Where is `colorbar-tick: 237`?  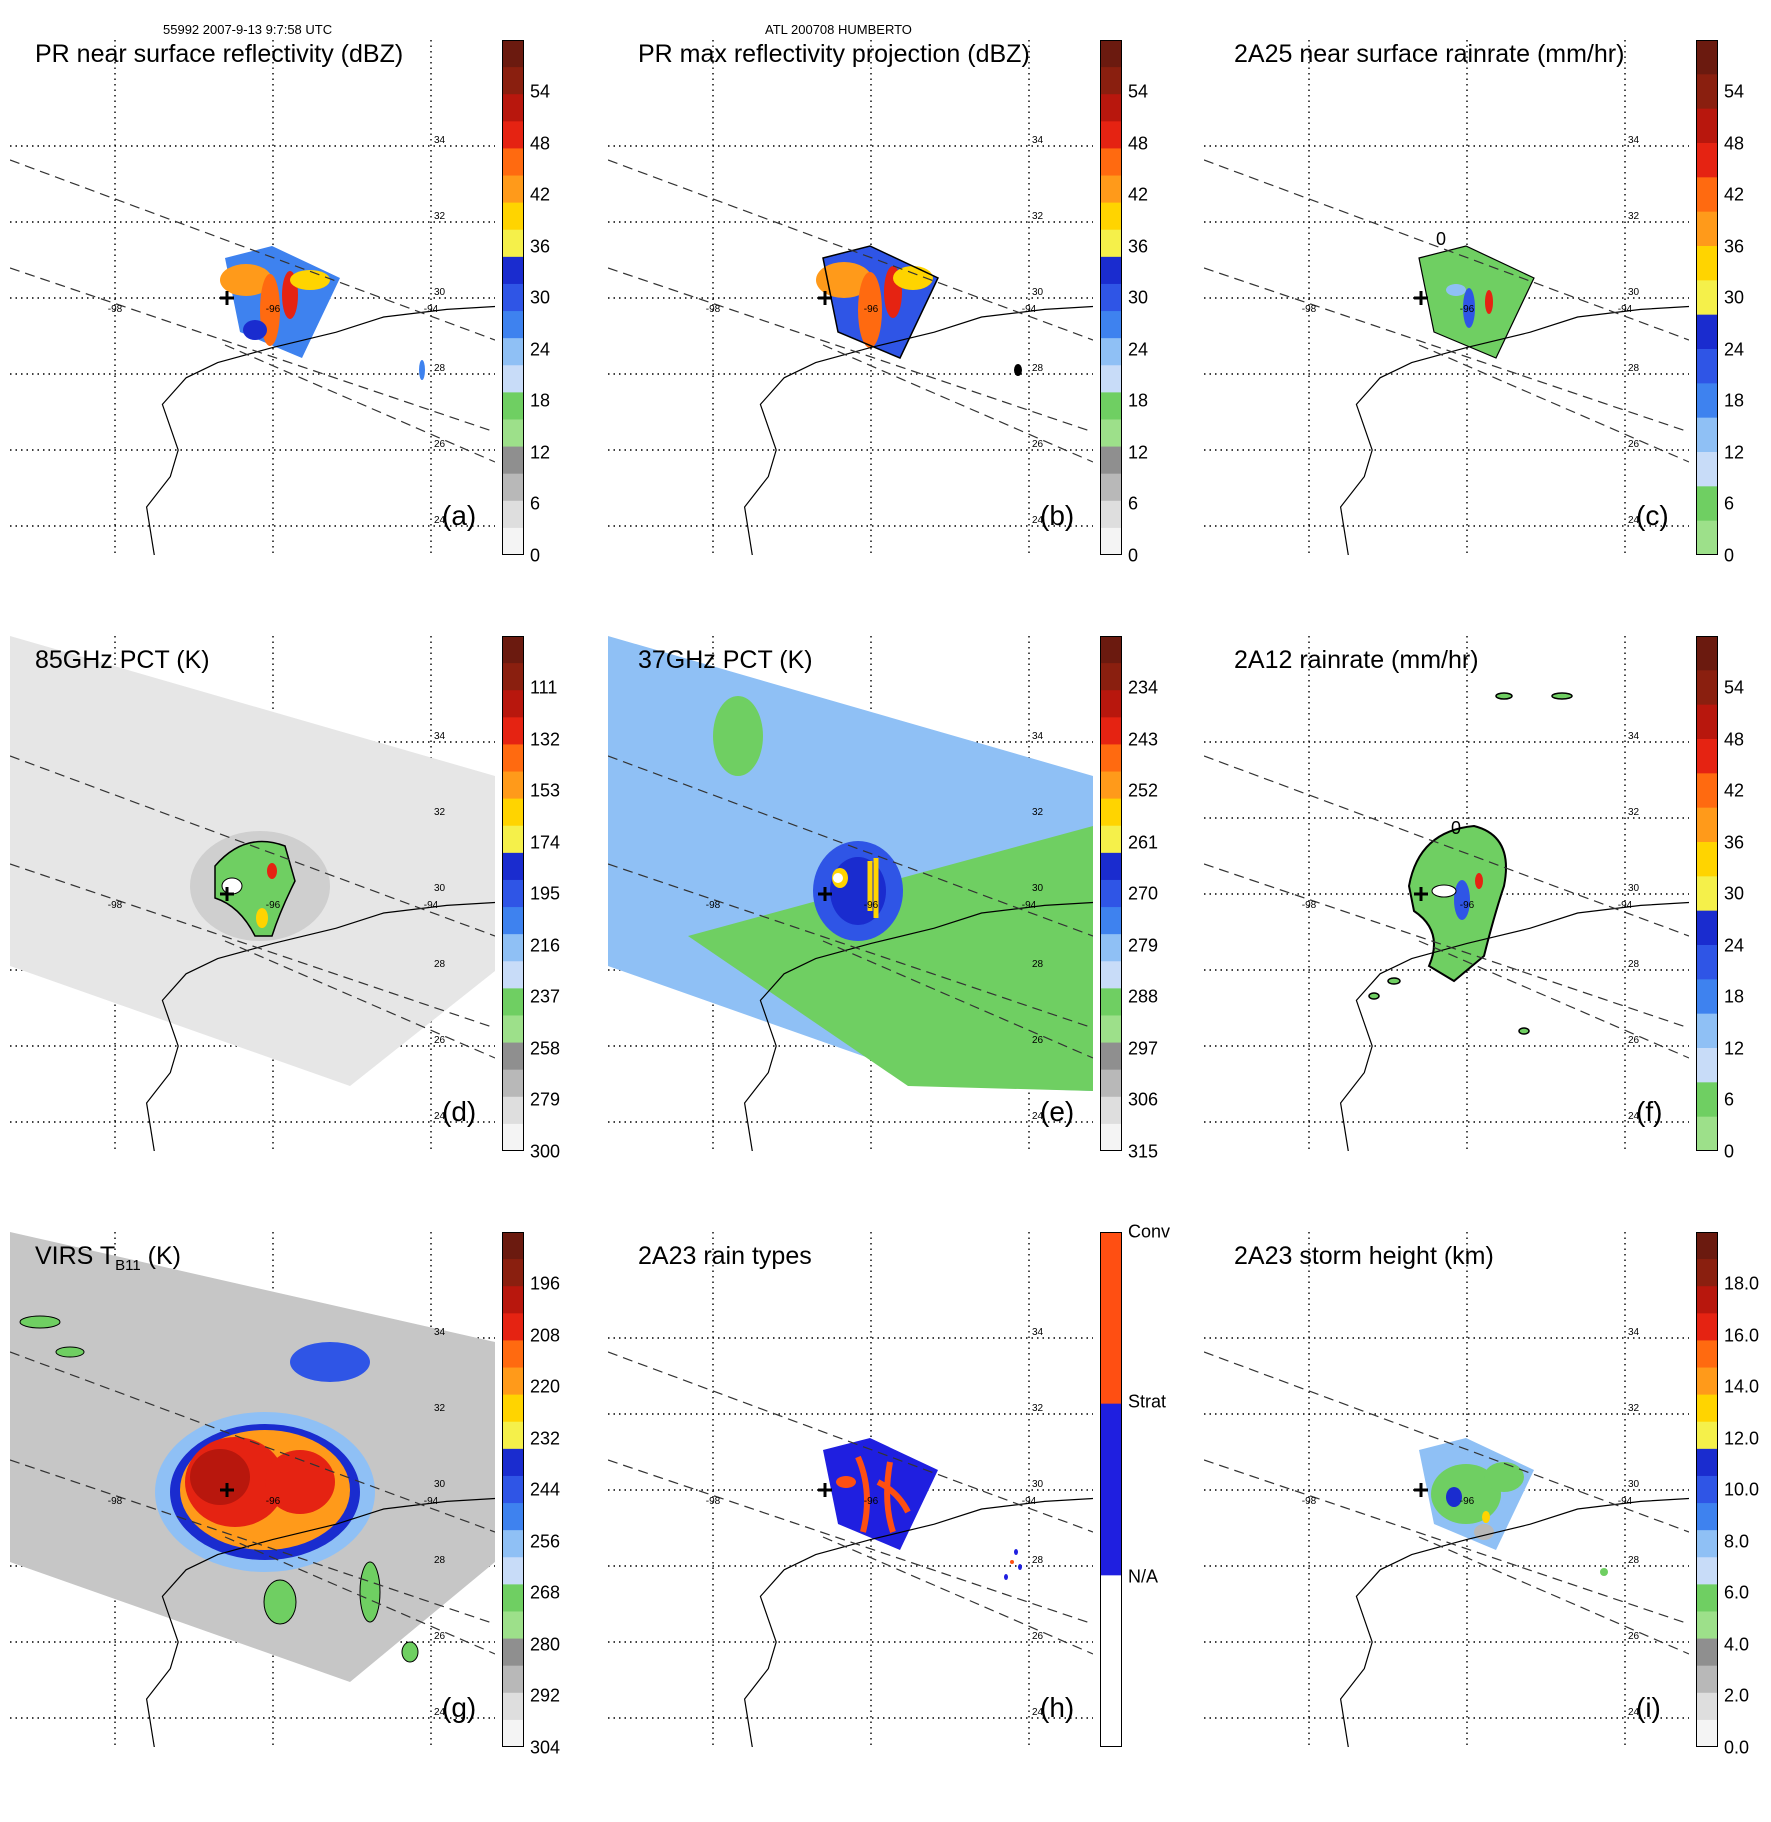 colorbar-tick: 237 is located at coordinates (545, 996).